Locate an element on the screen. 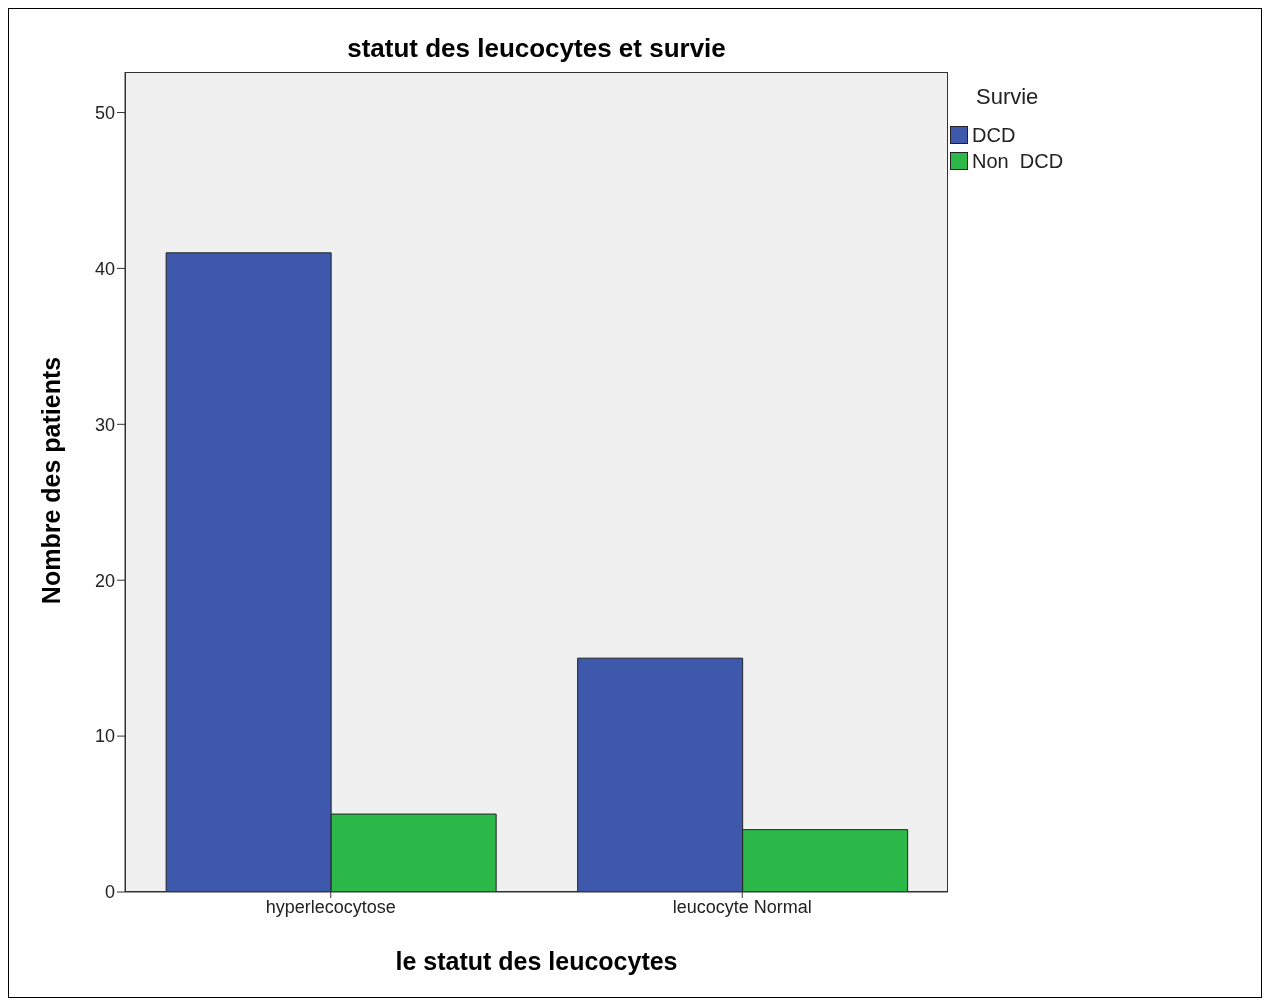 The height and width of the screenshot is (1007, 1270). y-tick-label: 50 is located at coordinates (104, 112).